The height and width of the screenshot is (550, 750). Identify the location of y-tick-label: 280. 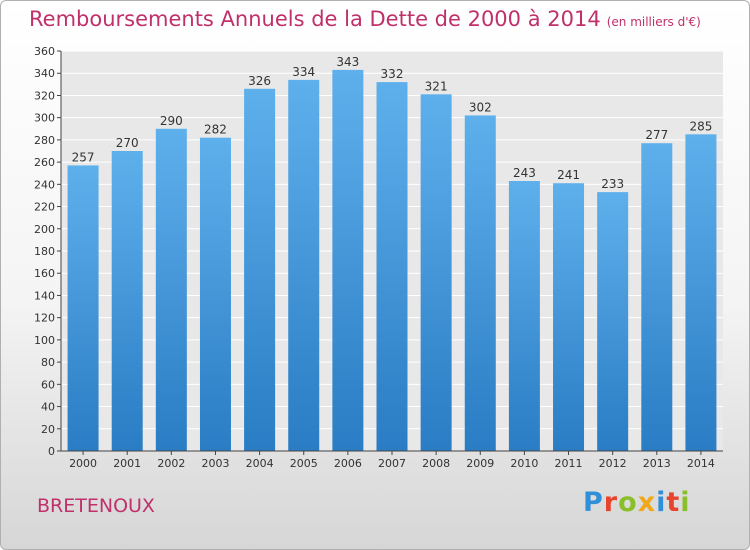
(44, 140).